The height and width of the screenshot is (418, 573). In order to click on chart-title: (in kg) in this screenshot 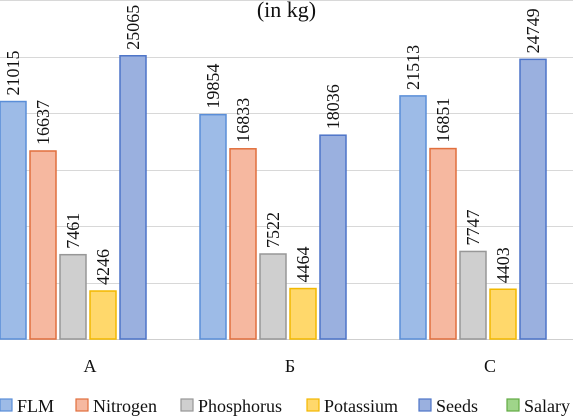, I will do `click(286, 11)`.